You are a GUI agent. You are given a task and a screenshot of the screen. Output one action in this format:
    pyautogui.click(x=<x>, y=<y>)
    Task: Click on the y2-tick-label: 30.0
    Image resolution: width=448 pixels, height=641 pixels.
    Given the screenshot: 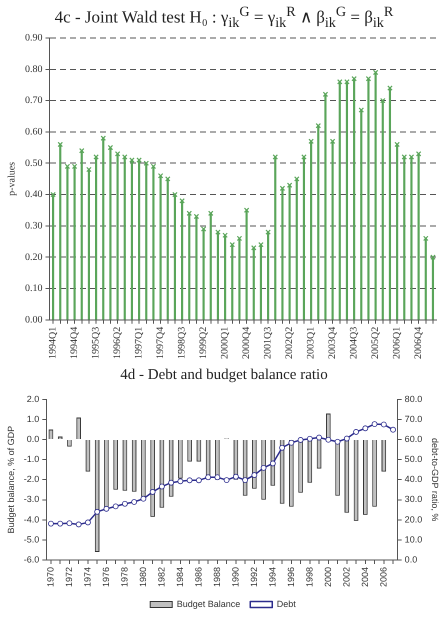 What is the action you would take?
    pyautogui.click(x=413, y=499)
    